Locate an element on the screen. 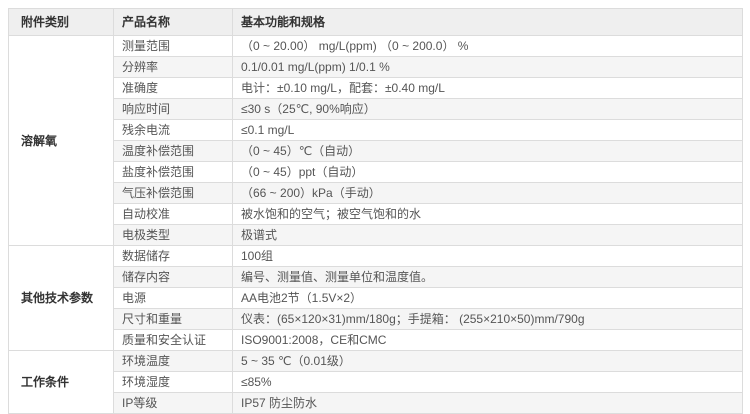 This screenshot has width=750, height=414. column-header-basic-functions-specs: 基本功能和规格 is located at coordinates (487, 22).